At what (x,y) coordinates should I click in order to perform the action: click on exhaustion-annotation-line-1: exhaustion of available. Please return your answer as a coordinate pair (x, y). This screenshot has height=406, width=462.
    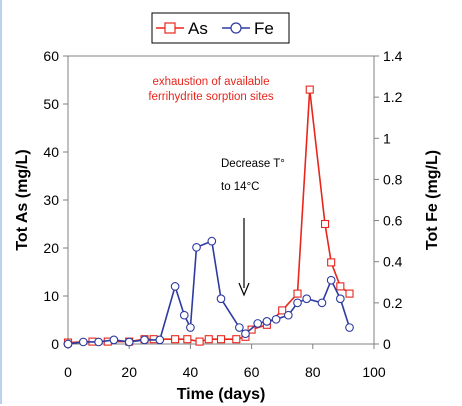
    Looking at the image, I should click on (211, 82).